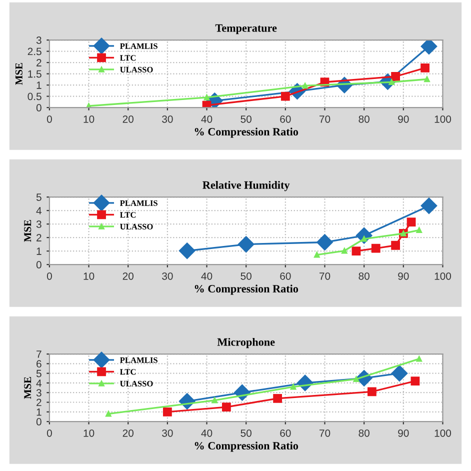 The height and width of the screenshot is (471, 471). I want to click on chart-title: Microphone, so click(246, 343).